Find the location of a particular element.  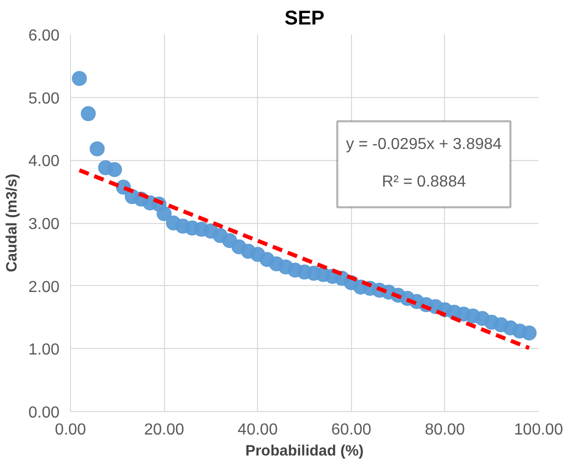

x-axis-title: Probabilidad (%) is located at coordinates (304, 451).